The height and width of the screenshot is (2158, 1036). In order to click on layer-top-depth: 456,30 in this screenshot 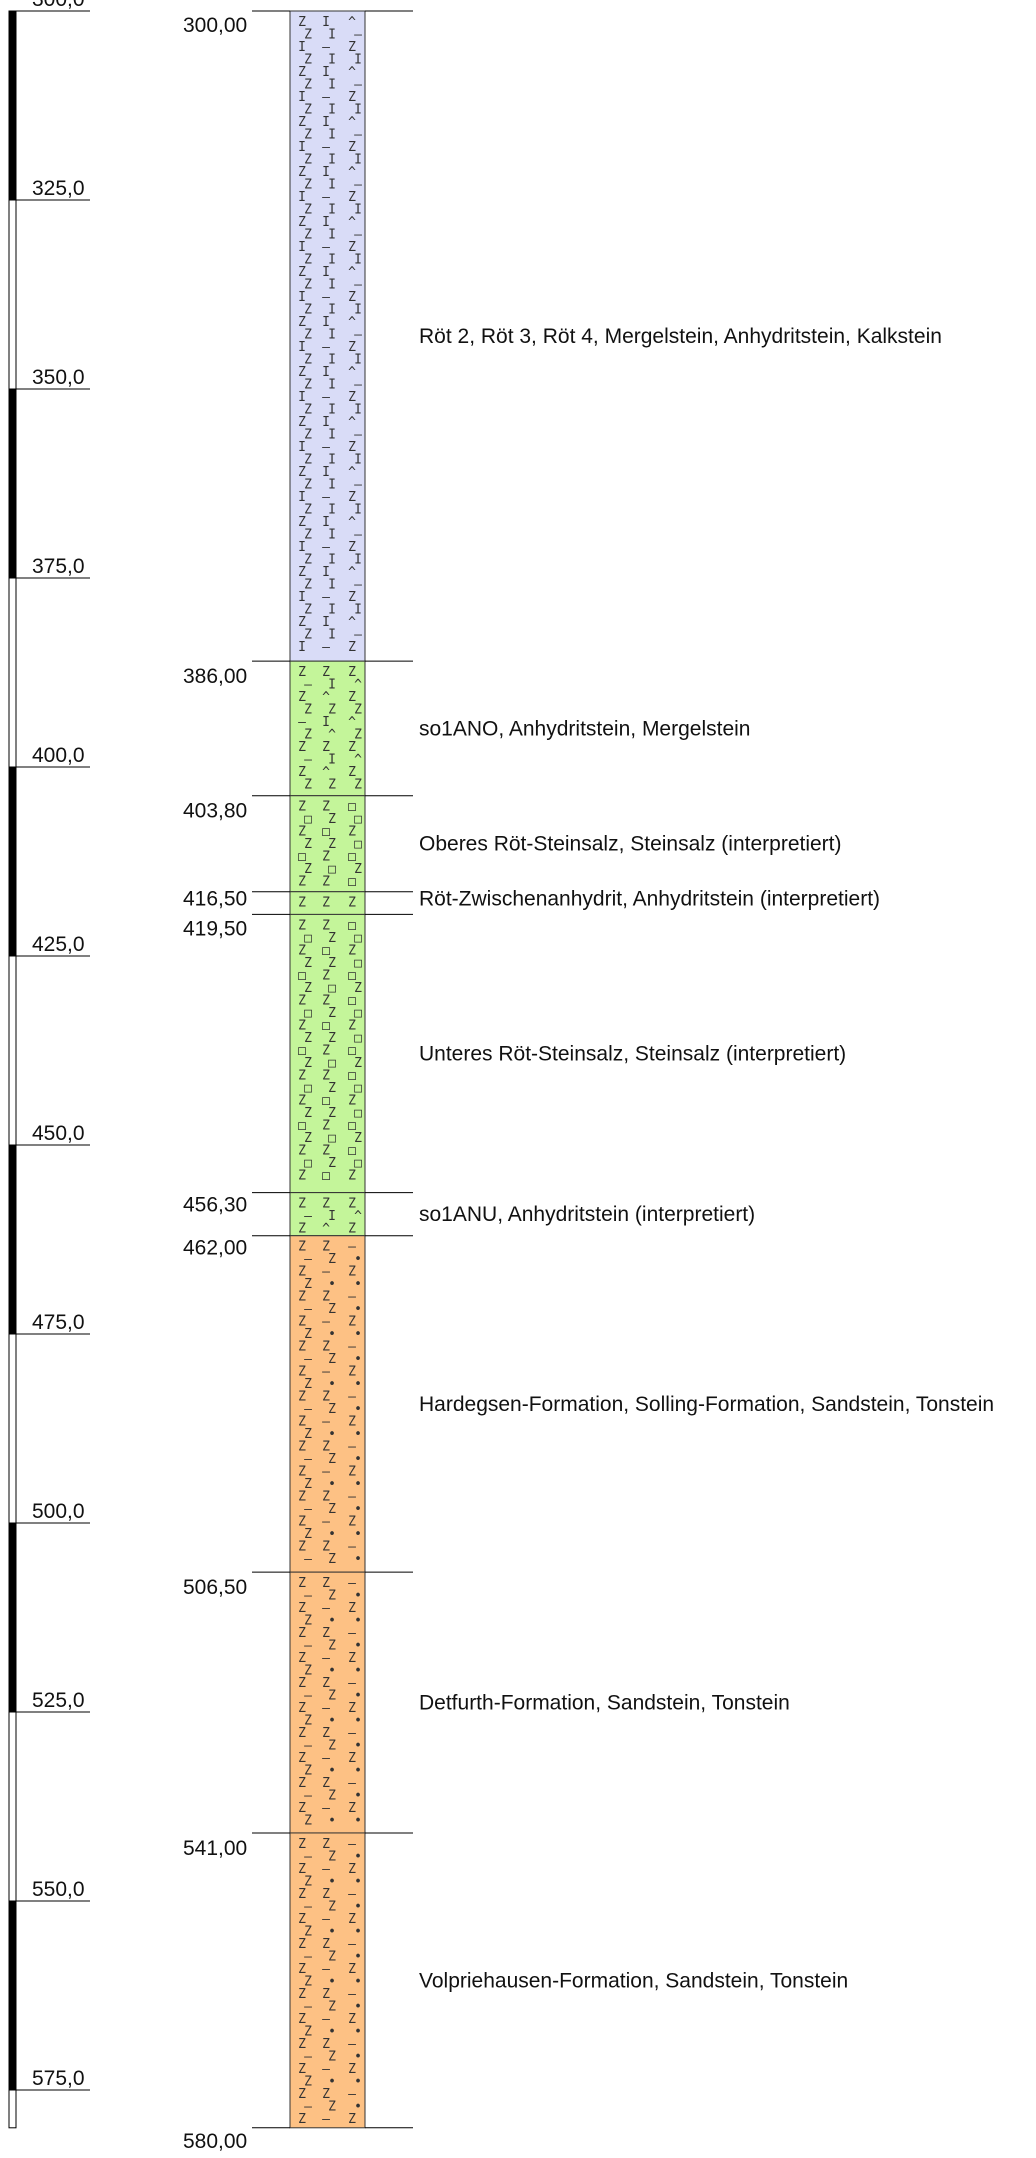, I will do `click(215, 1205)`.